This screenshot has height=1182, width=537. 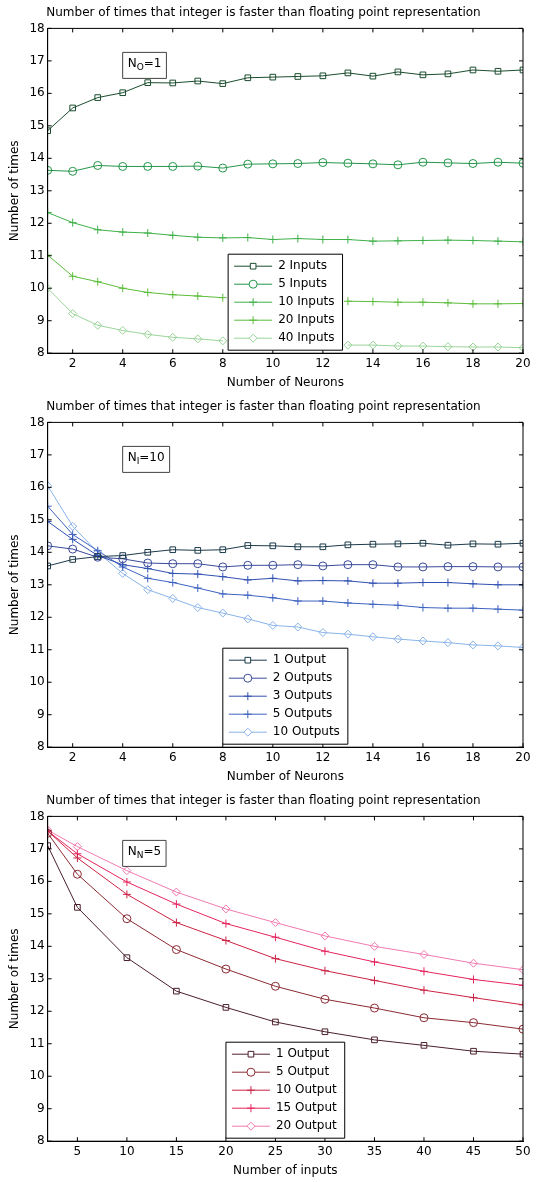 What do you see at coordinates (37, 616) in the screenshot?
I see `y-tick-label: 12` at bounding box center [37, 616].